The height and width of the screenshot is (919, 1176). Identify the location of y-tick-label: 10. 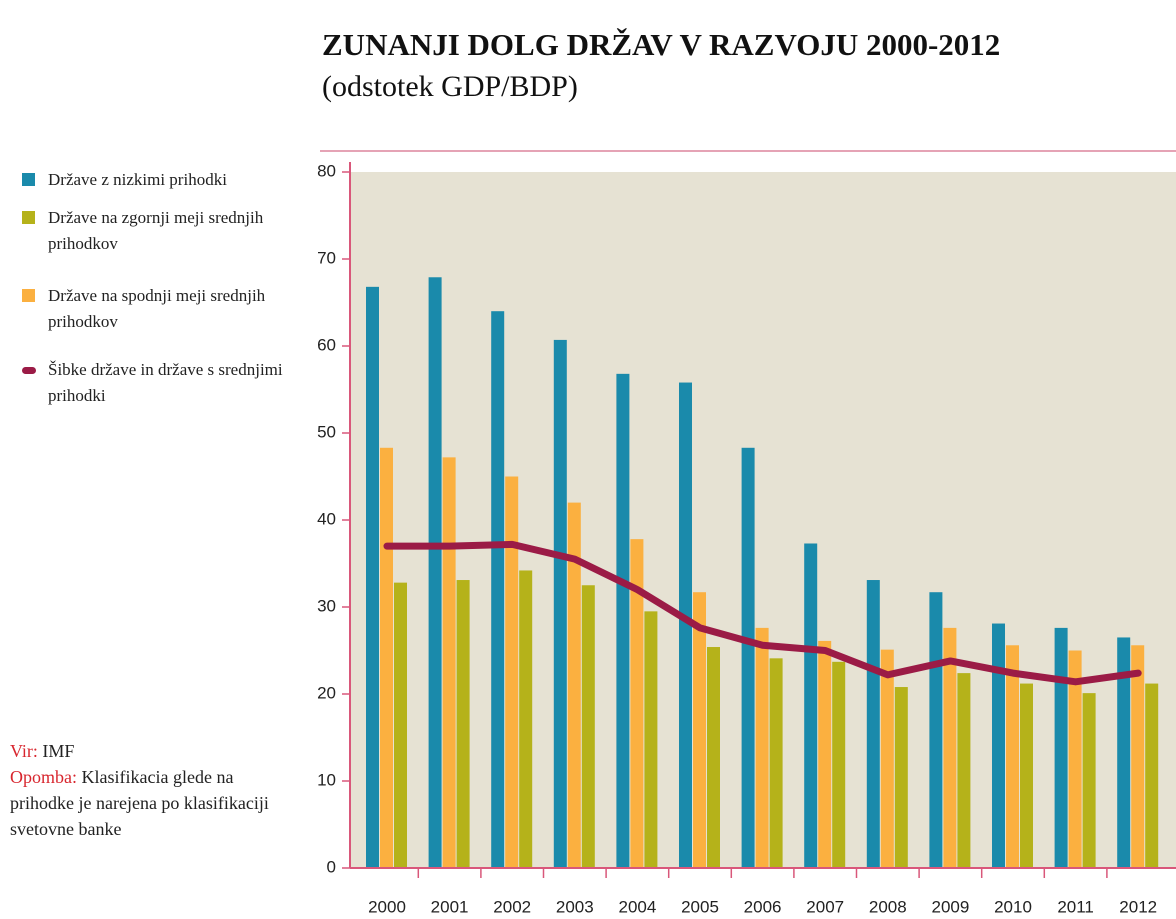
(326, 779).